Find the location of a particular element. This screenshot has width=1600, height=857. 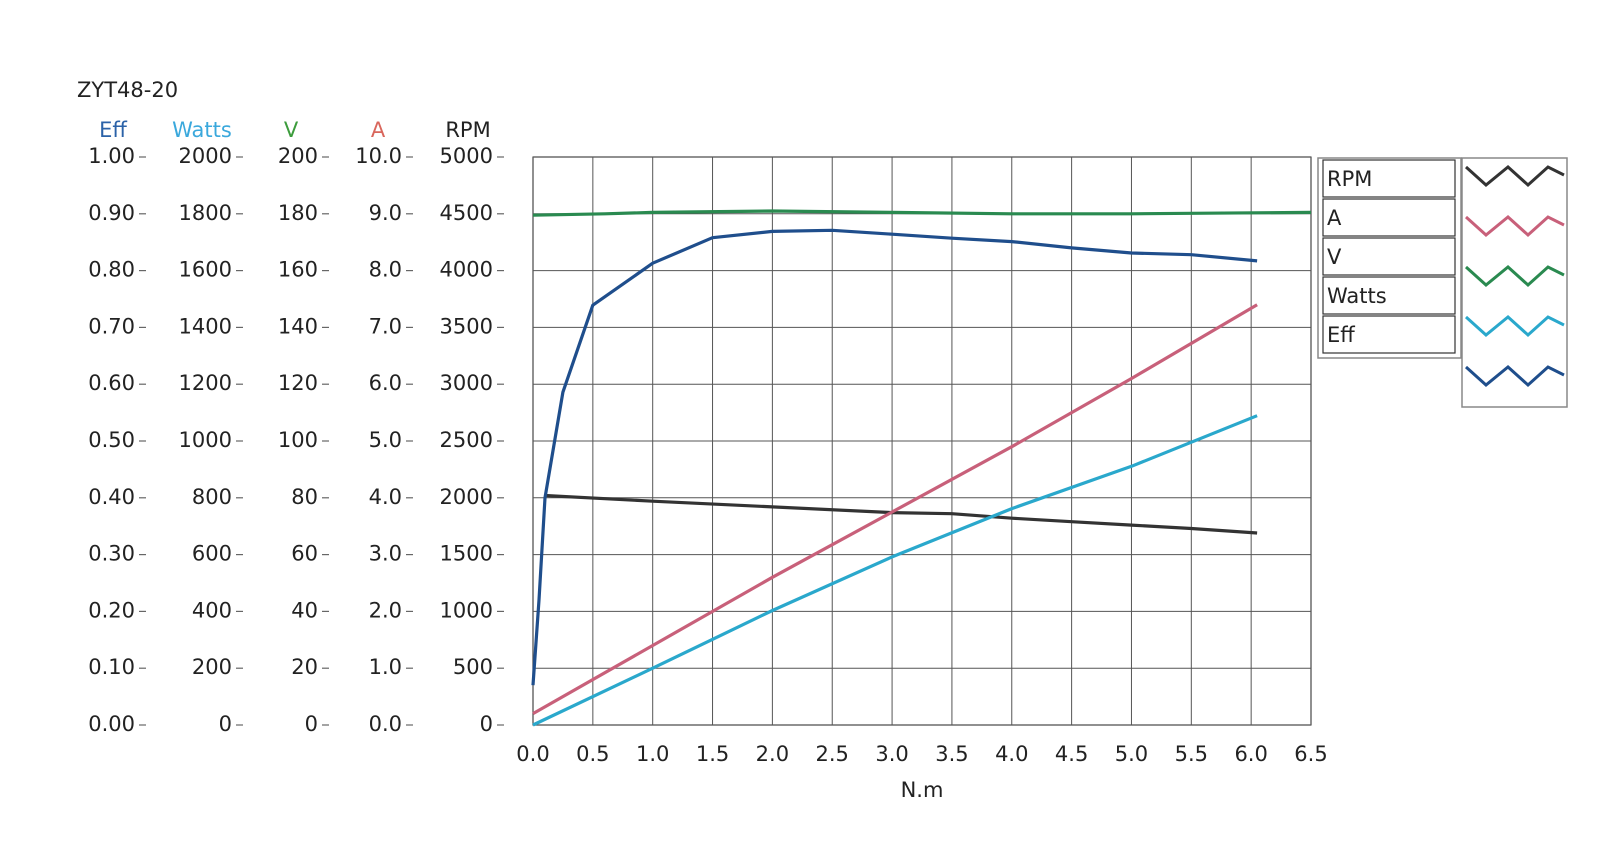

y-tick-label: 1800 is located at coordinates (205, 213).